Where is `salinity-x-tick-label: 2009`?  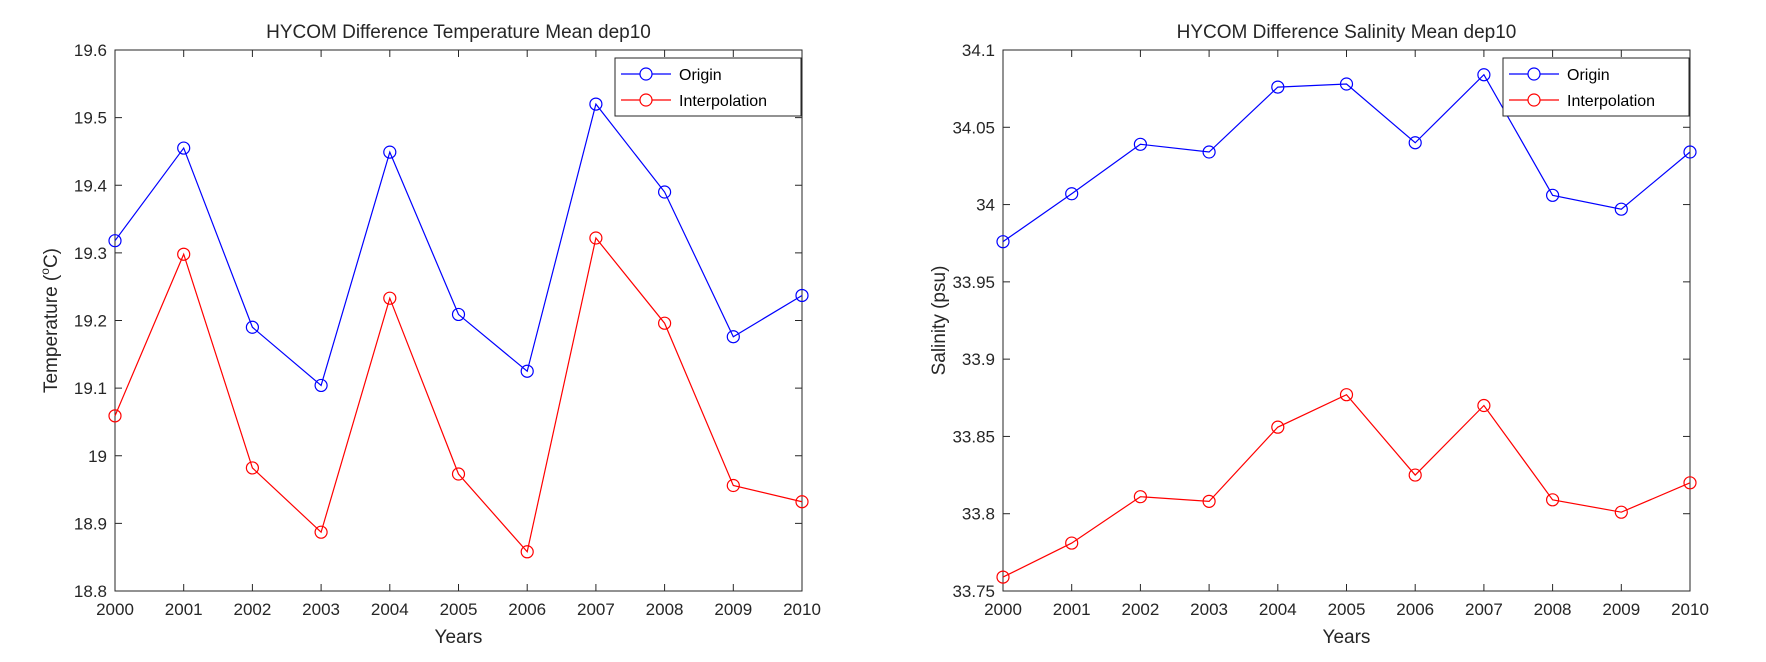
salinity-x-tick-label: 2009 is located at coordinates (1621, 609).